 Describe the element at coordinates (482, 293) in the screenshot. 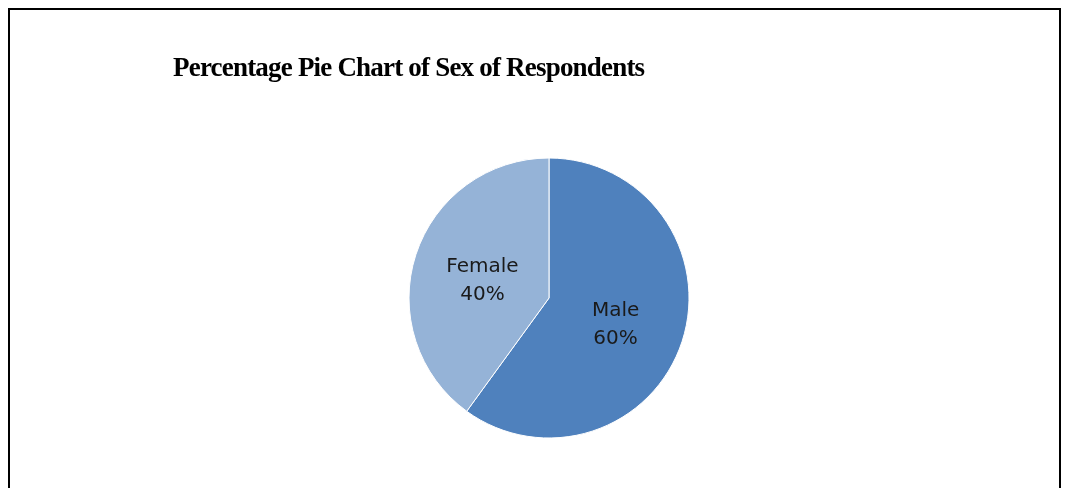

I see `data-label: 40%` at that location.